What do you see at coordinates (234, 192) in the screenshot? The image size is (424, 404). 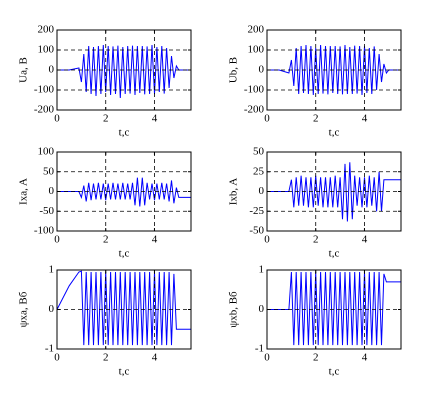 I see `y-axis-label: Ixb, A` at bounding box center [234, 192].